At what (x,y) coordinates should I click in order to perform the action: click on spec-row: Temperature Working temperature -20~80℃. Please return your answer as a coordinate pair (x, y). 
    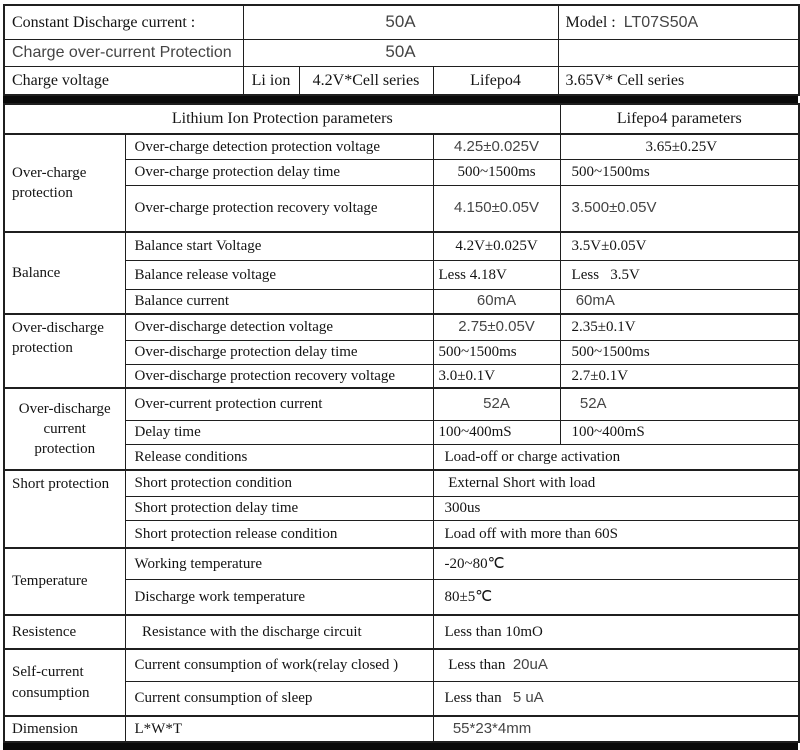
    Looking at the image, I should click on (401, 581).